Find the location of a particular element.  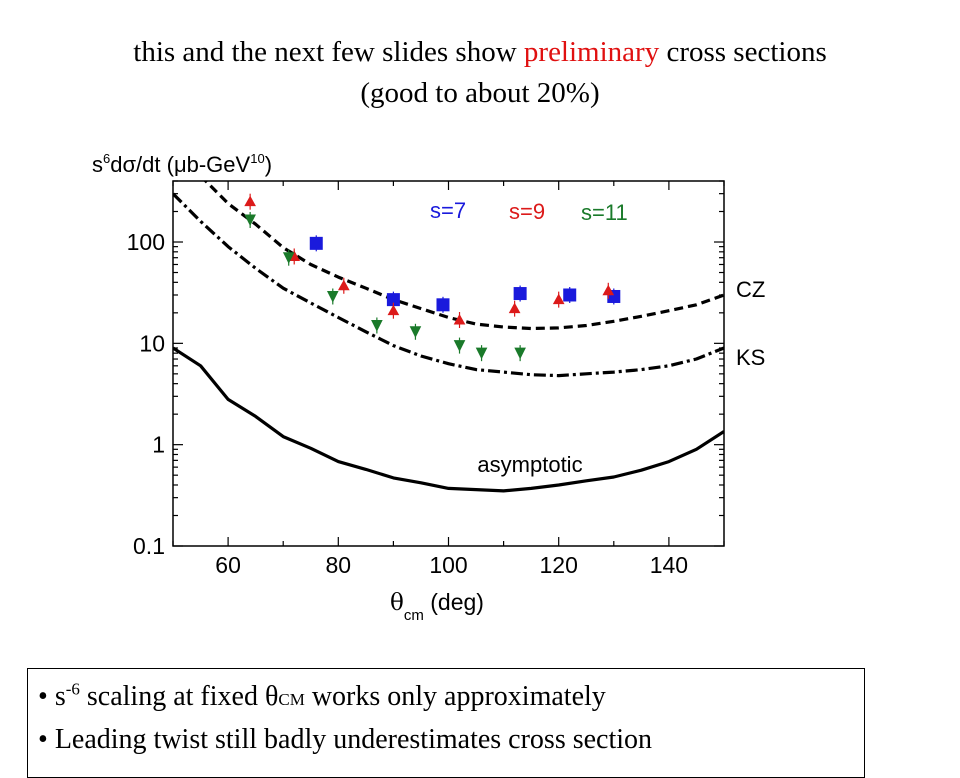

note-1-mid: scaling at fixed θ is located at coordinates (179, 696).